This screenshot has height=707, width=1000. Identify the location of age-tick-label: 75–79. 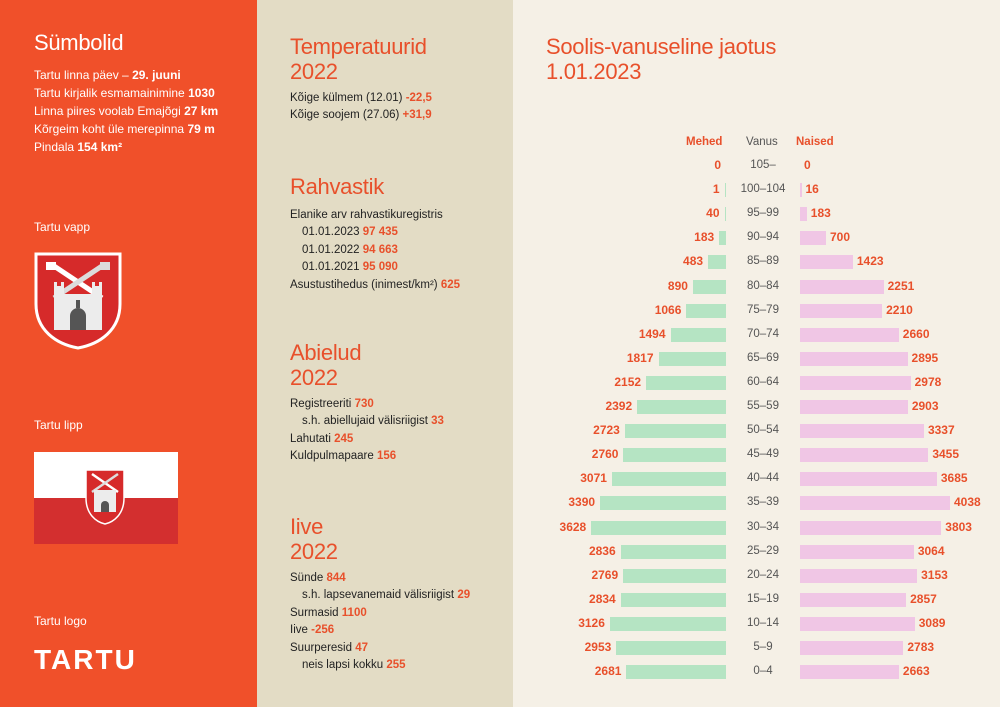
(763, 310).